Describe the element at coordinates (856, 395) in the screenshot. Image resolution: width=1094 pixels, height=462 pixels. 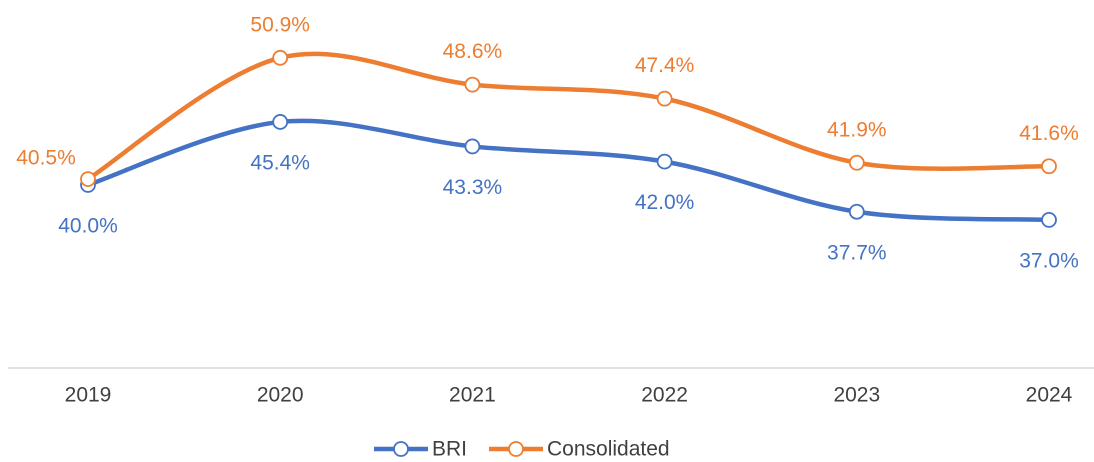
I see `x-tick-label: 2023` at that location.